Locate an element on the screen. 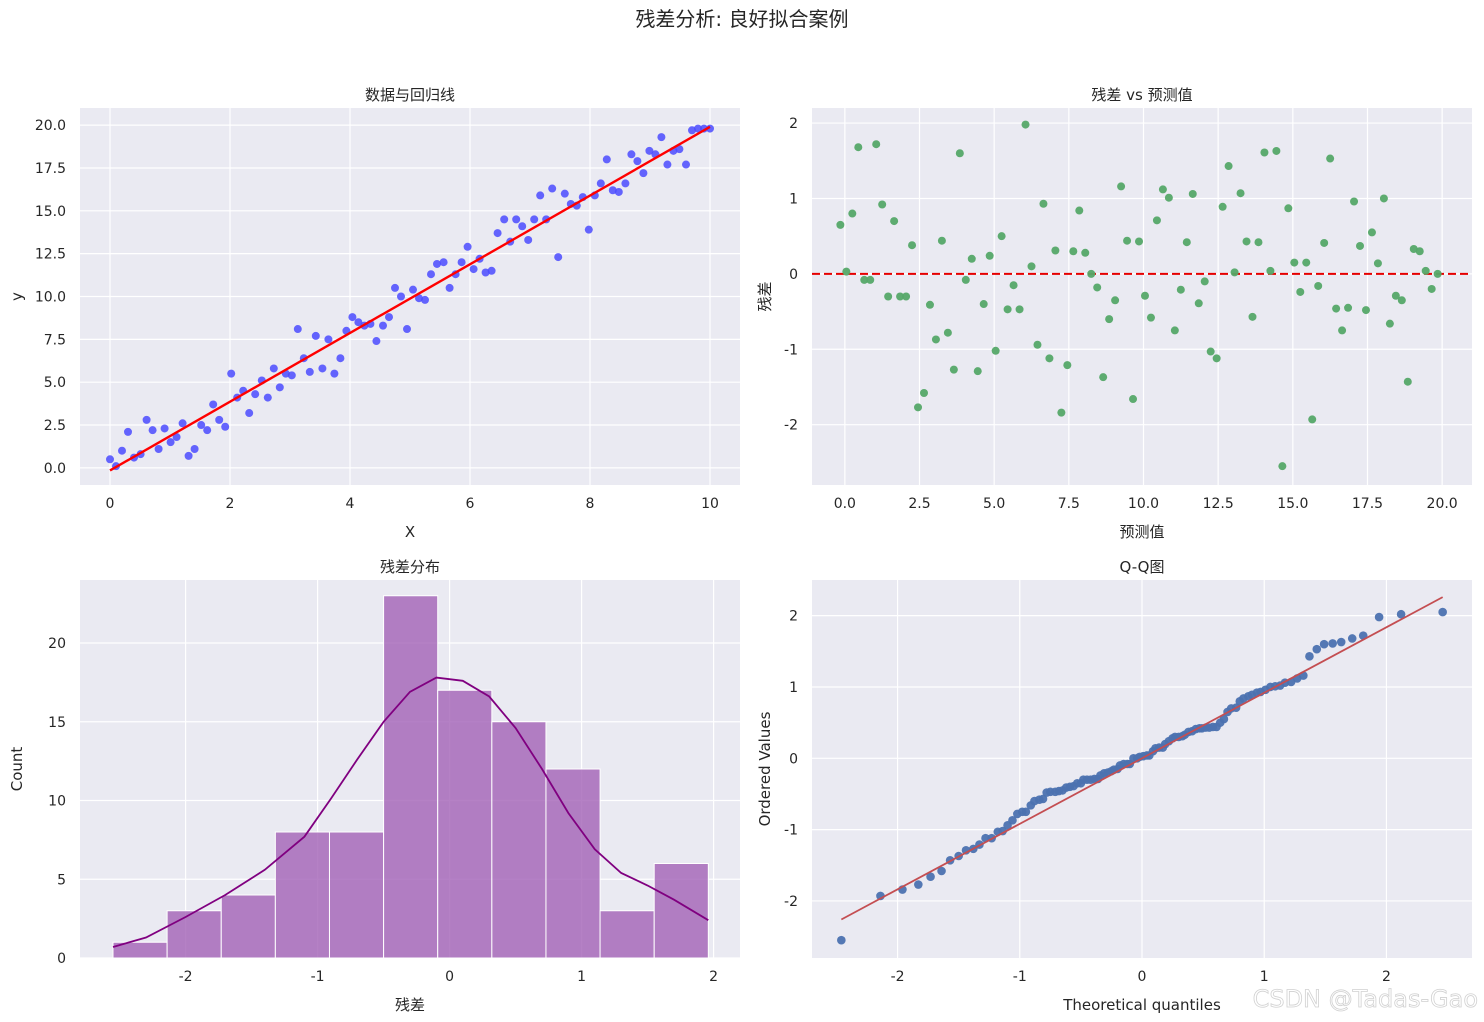  residual-vs-predicted-y-tick-label: 1 is located at coordinates (793, 199).